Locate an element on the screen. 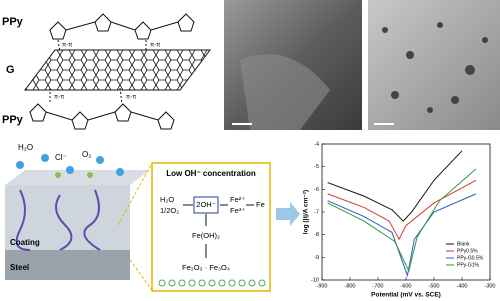 The height and width of the screenshot is (301, 500). water-drops is located at coordinates (70, 165).